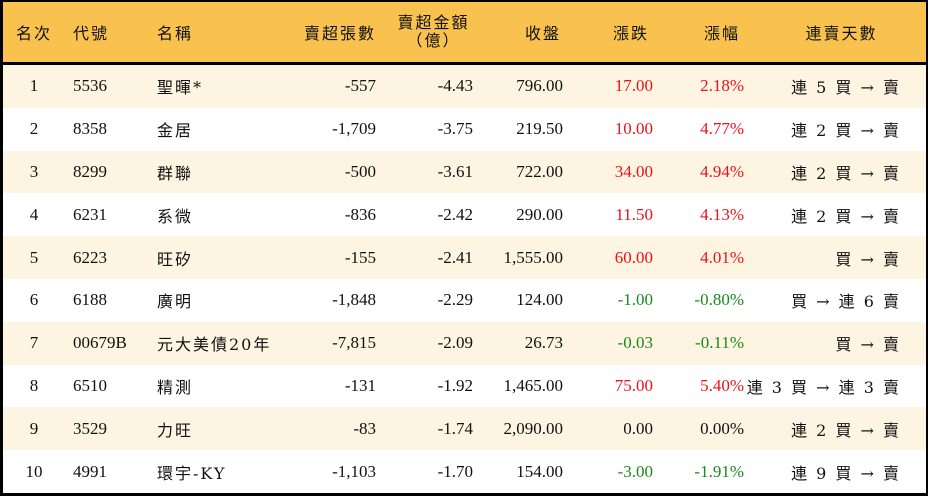 The height and width of the screenshot is (496, 928). What do you see at coordinates (90, 257) in the screenshot?
I see `code-cell: 6223` at bounding box center [90, 257].